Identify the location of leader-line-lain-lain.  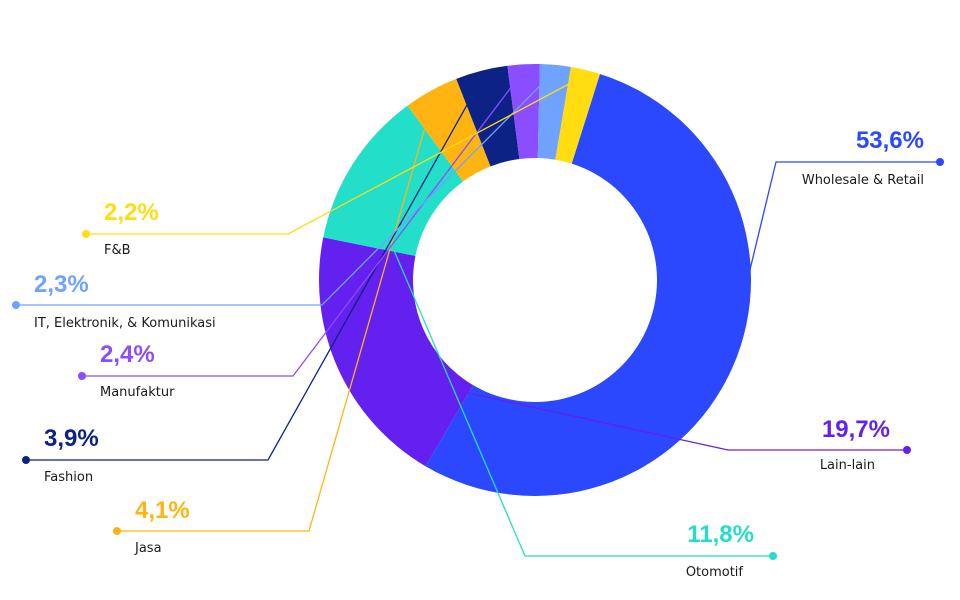
(625, 408).